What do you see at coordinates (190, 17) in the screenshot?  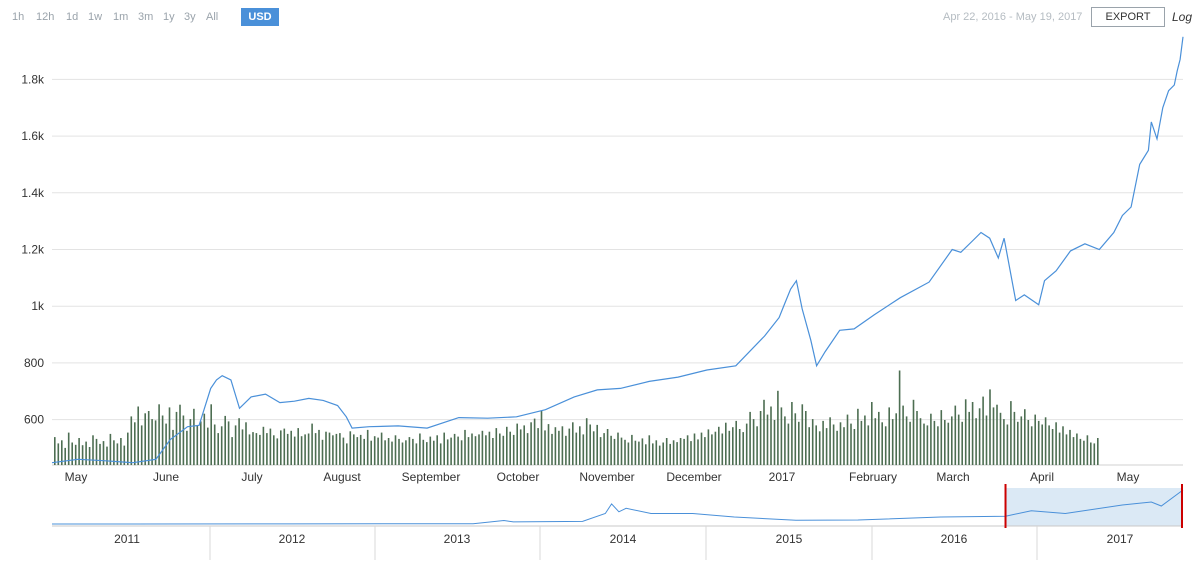 I see `range-3y-button: 3y` at bounding box center [190, 17].